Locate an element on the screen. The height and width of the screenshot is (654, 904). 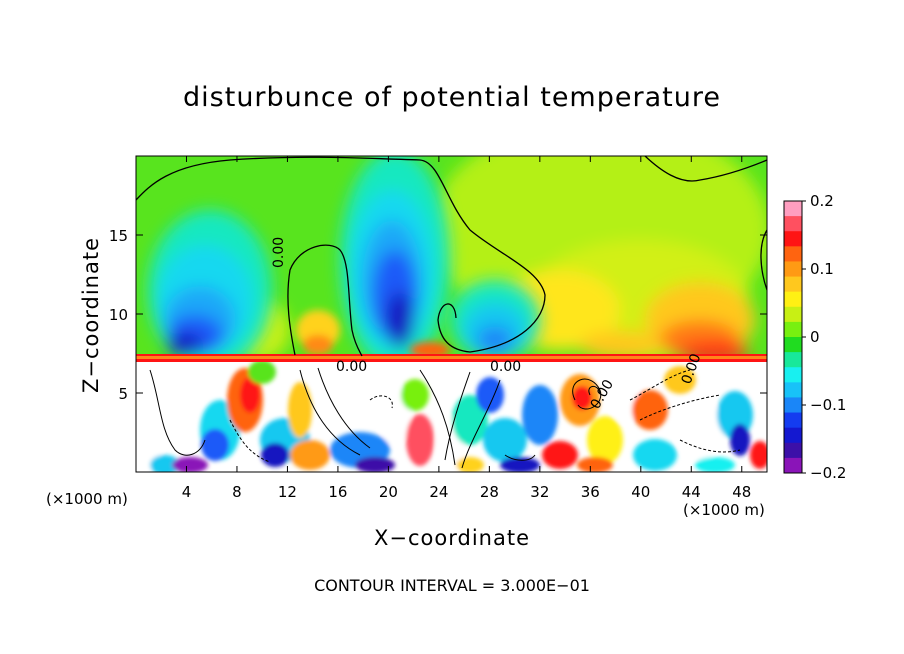
x-tick-label: 16 is located at coordinates (337, 492).